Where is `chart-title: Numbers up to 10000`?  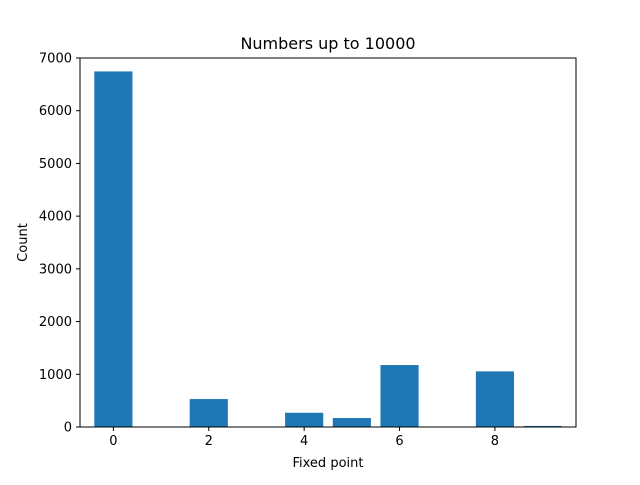 chart-title: Numbers up to 10000 is located at coordinates (327, 43).